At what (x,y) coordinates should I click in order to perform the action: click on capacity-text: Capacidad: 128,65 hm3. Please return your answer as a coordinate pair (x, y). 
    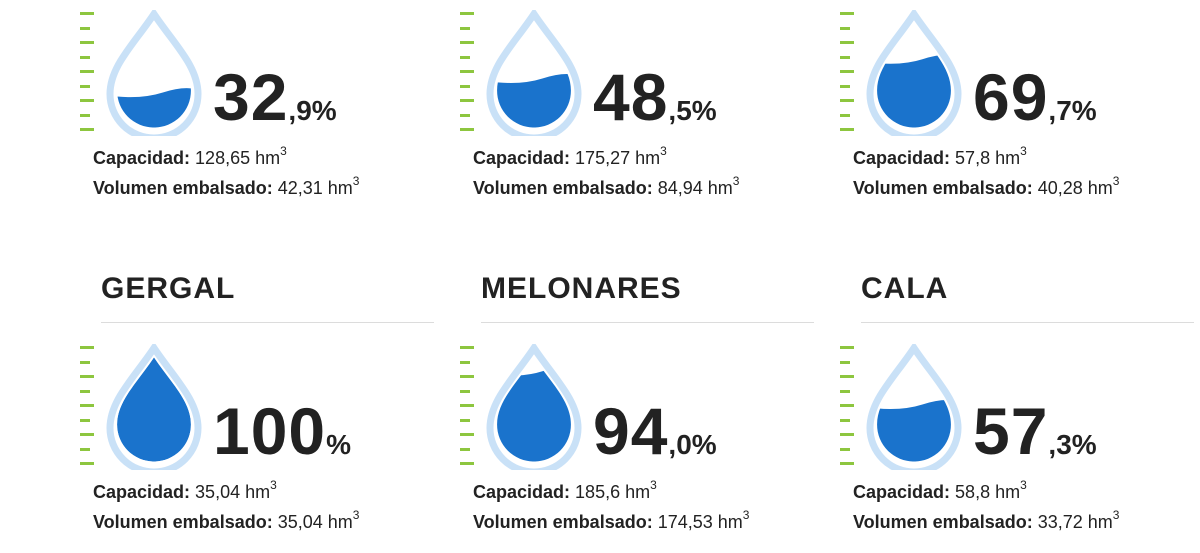
    Looking at the image, I should click on (190, 156).